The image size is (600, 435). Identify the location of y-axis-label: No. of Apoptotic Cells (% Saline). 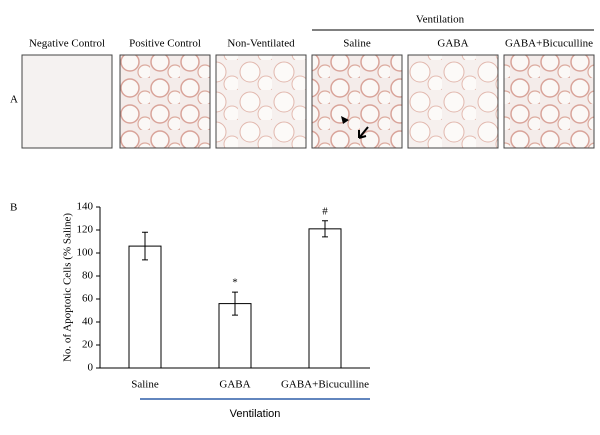
(68, 287).